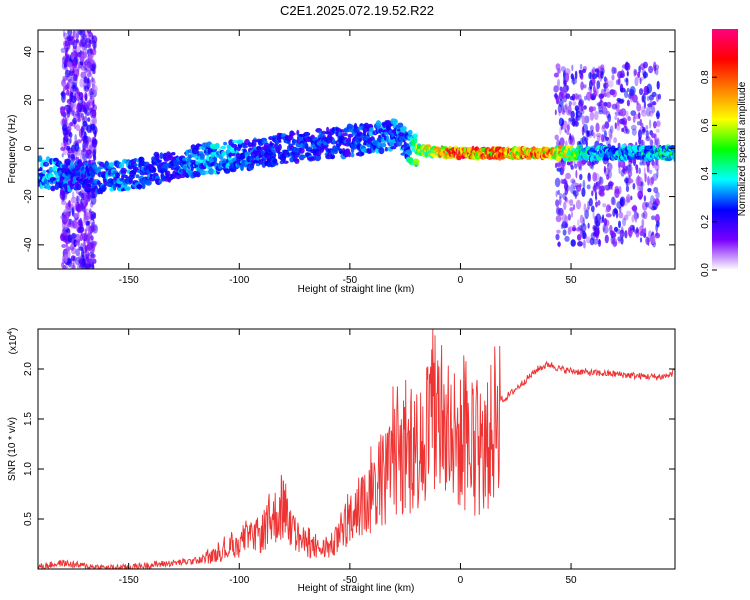 The image size is (750, 600). Describe the element at coordinates (129, 280) in the screenshot. I see `x-tick-label: -150` at that location.